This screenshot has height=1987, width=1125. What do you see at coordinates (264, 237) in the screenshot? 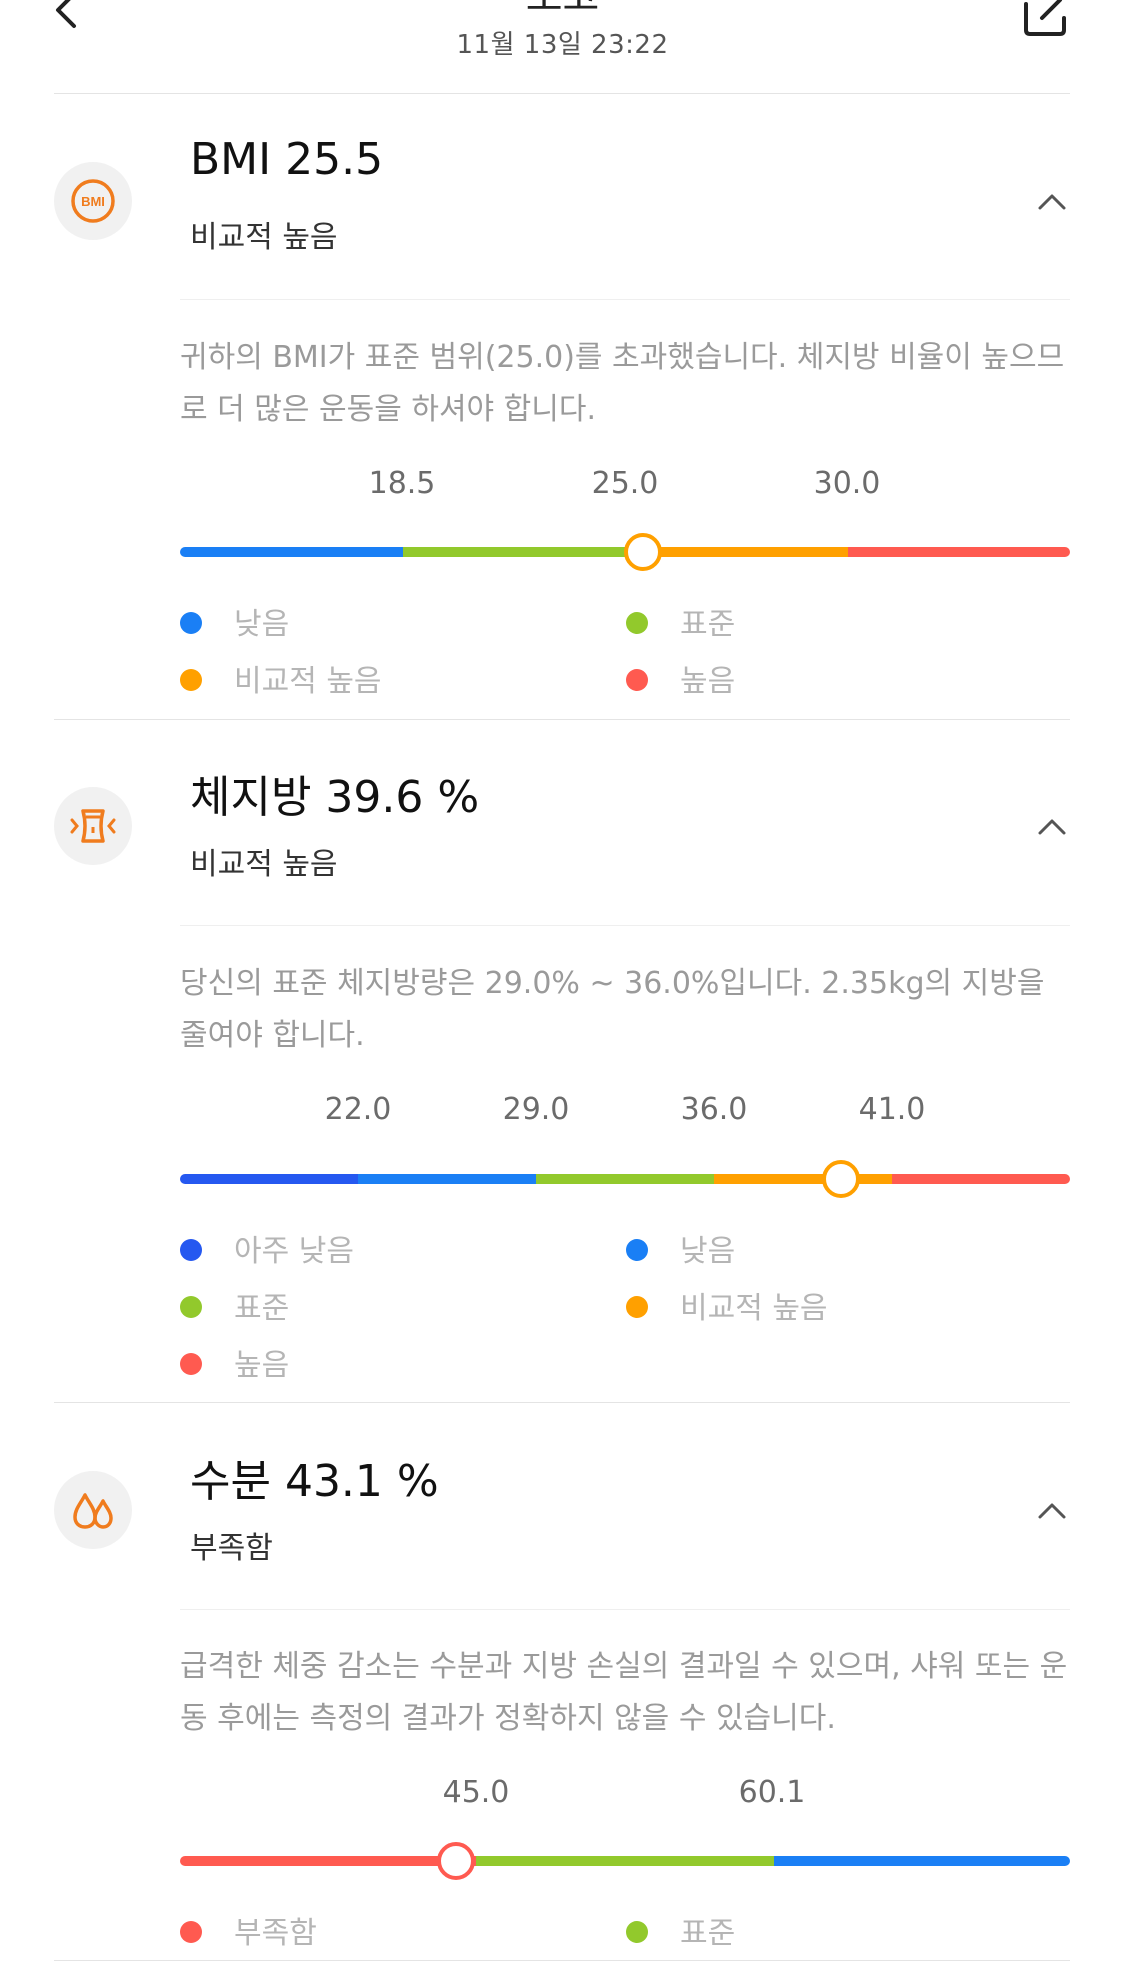
I see `bmi-status: 비교적 높음` at bounding box center [264, 237].